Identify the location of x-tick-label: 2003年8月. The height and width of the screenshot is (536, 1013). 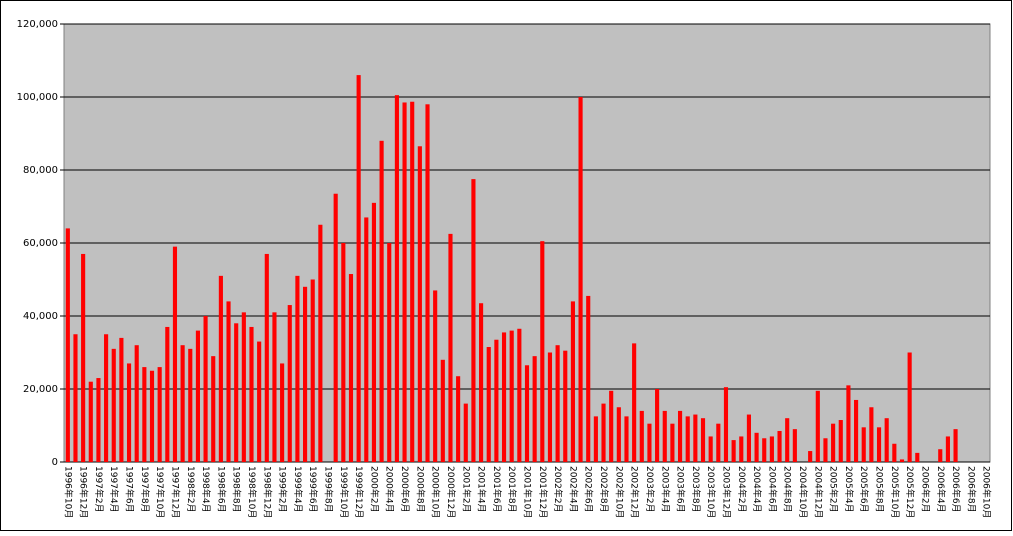
(696, 489).